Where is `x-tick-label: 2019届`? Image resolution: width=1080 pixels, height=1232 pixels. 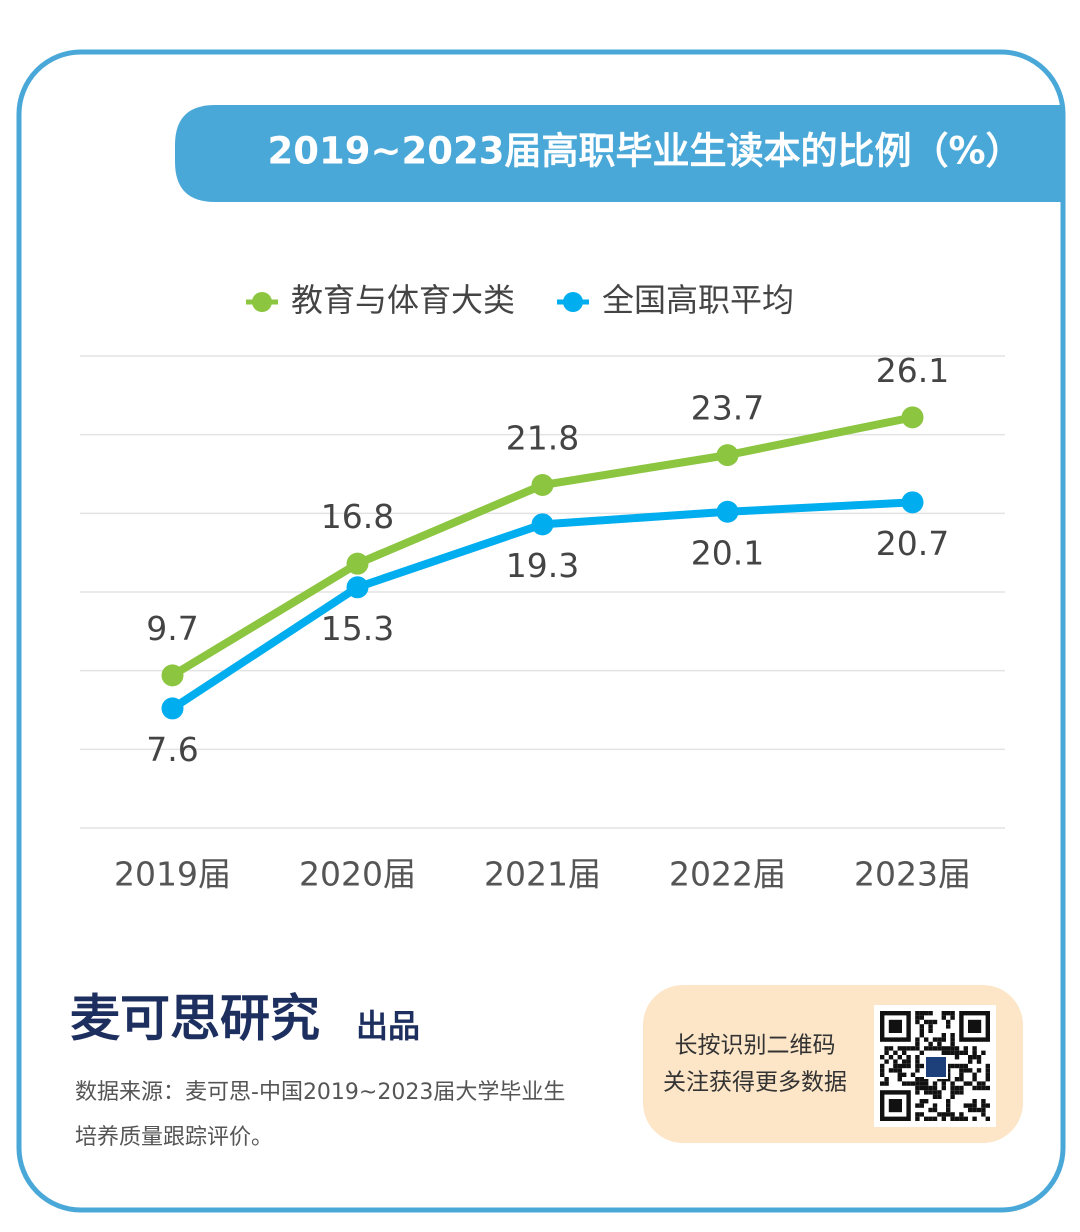
x-tick-label: 2019届 is located at coordinates (172, 874).